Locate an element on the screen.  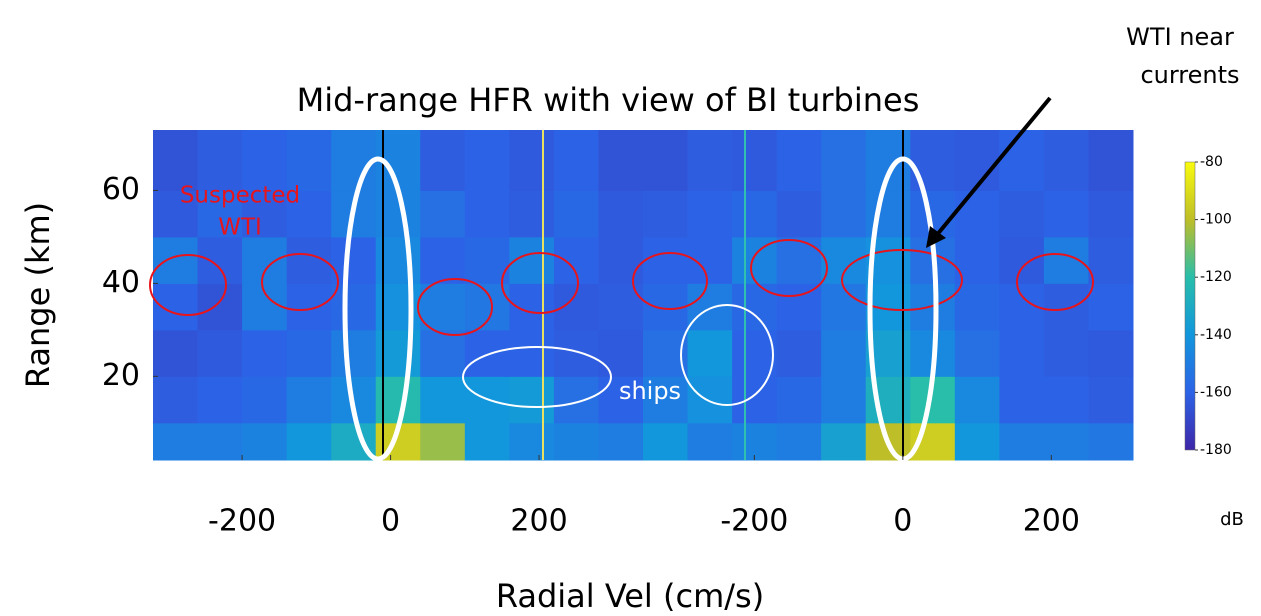
colorbar-tick-label: -180 is located at coordinates (1216, 450).